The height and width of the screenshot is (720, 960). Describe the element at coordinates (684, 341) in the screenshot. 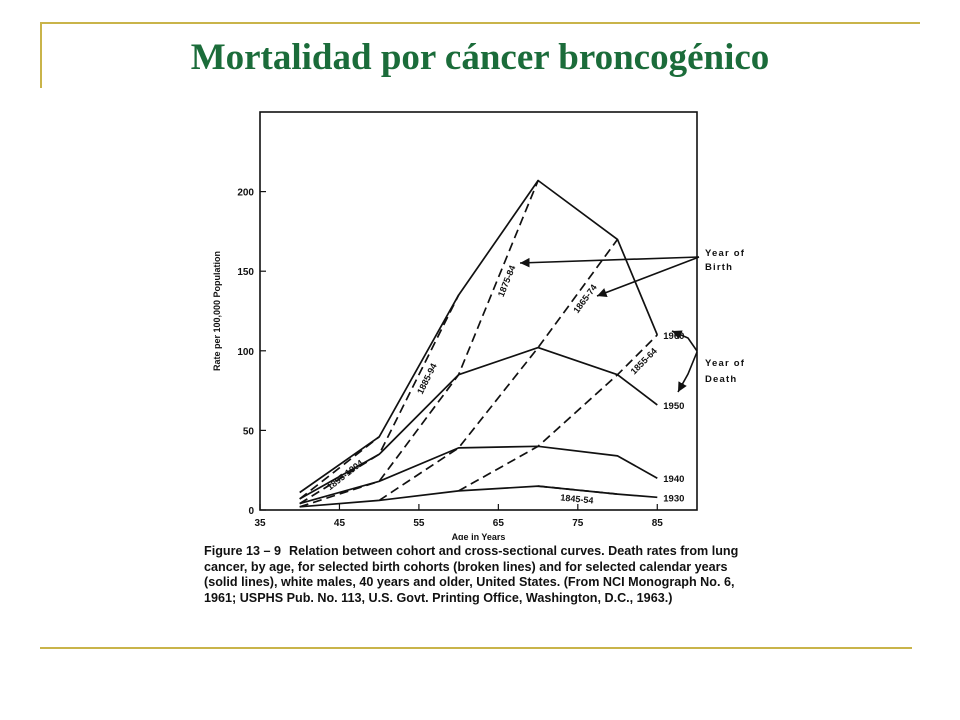

I see `arrow-death-1960` at that location.